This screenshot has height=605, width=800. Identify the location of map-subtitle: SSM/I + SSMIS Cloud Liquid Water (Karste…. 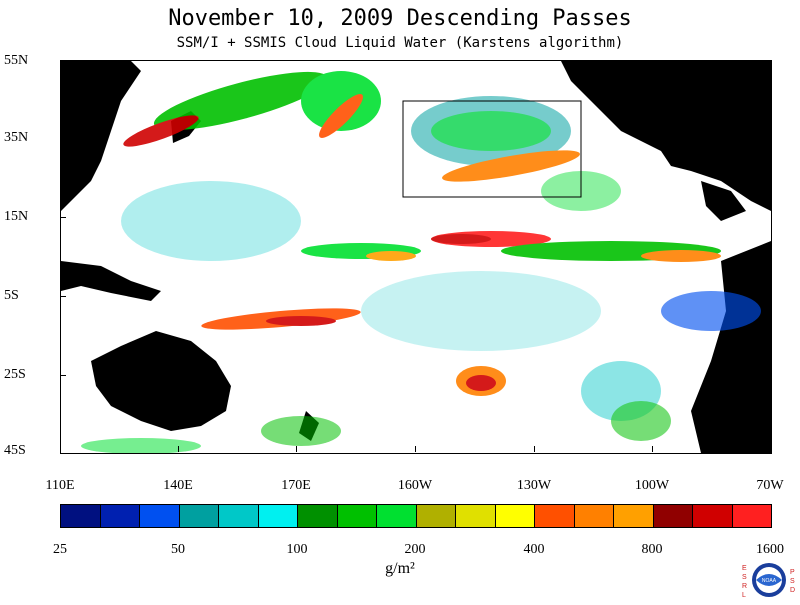
(400, 43).